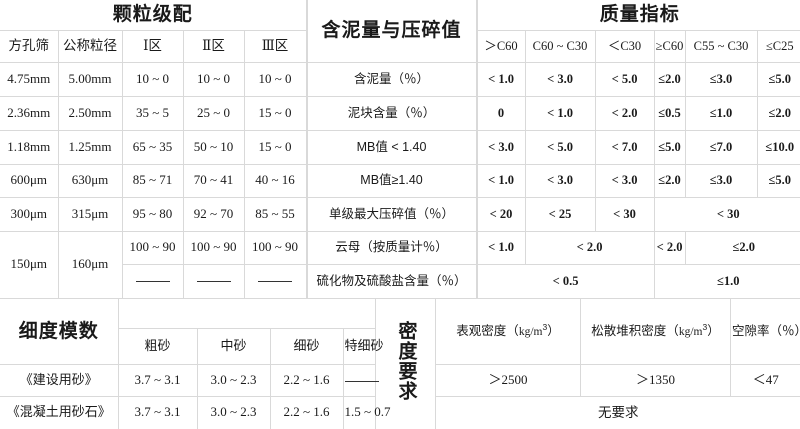 The width and height of the screenshot is (800, 429). Describe the element at coordinates (405, 361) in the screenshot. I see `density-requirement-title: 密度要求` at that location.